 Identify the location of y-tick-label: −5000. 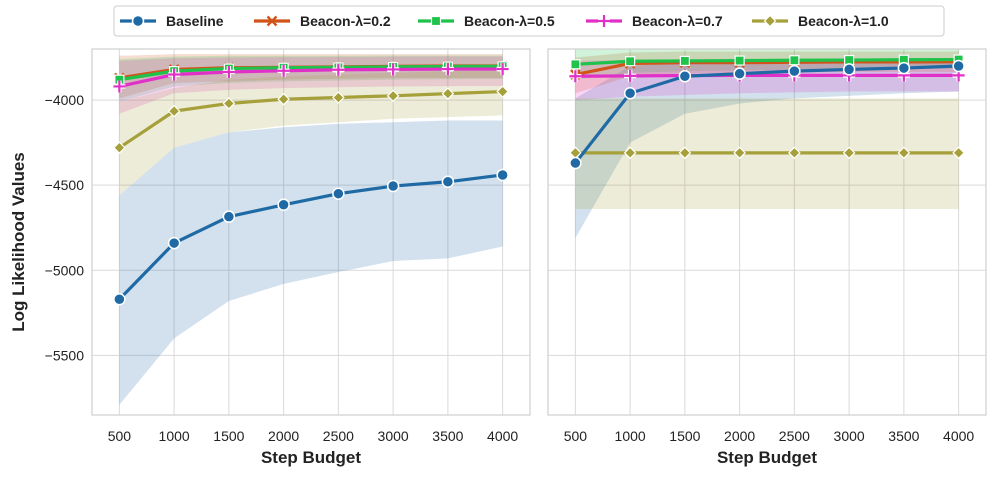
(65, 270).